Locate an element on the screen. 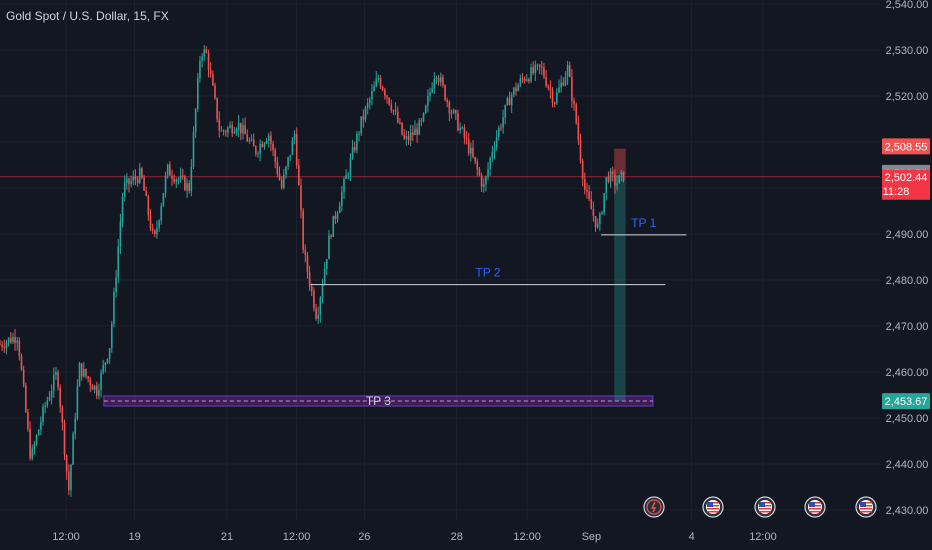  symbol-title: Gold Spot / U.S. Dollar, 15, FX is located at coordinates (87, 16).